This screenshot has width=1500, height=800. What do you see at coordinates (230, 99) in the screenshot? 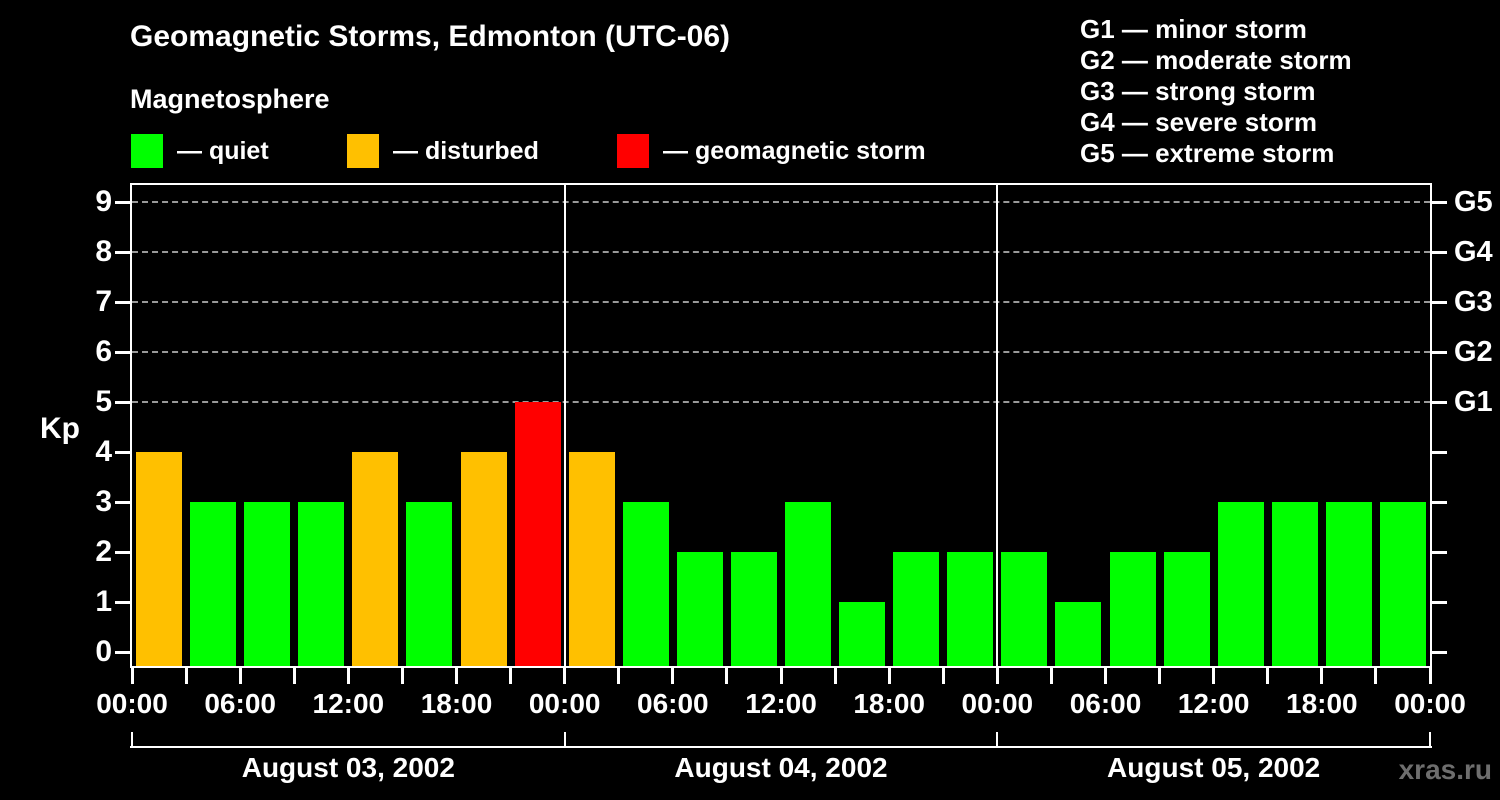
I see `subtitle-magnetosphere: Magnetosphere` at bounding box center [230, 99].